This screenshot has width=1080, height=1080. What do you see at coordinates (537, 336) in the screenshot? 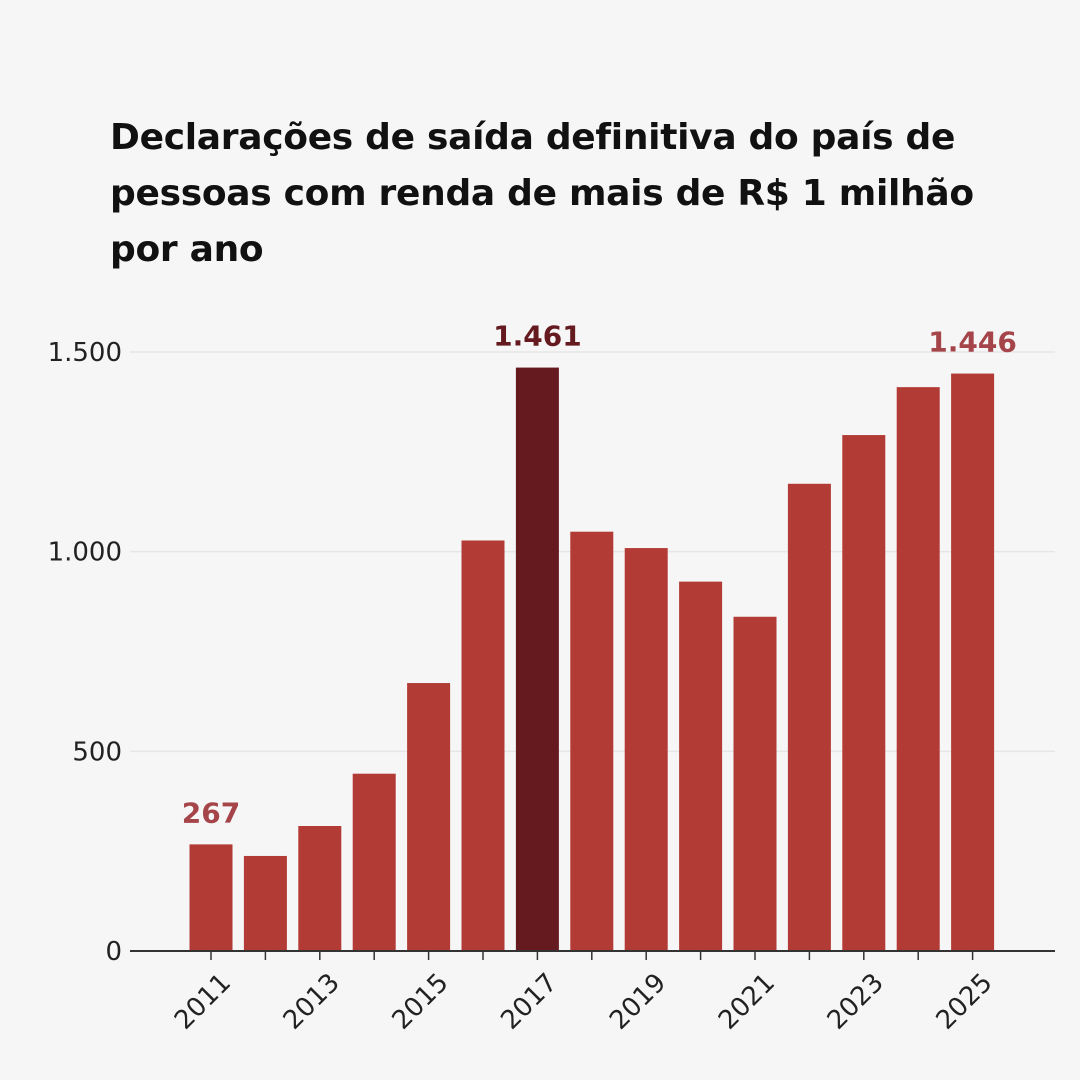
I see `data-label-2017: 1.461` at bounding box center [537, 336].